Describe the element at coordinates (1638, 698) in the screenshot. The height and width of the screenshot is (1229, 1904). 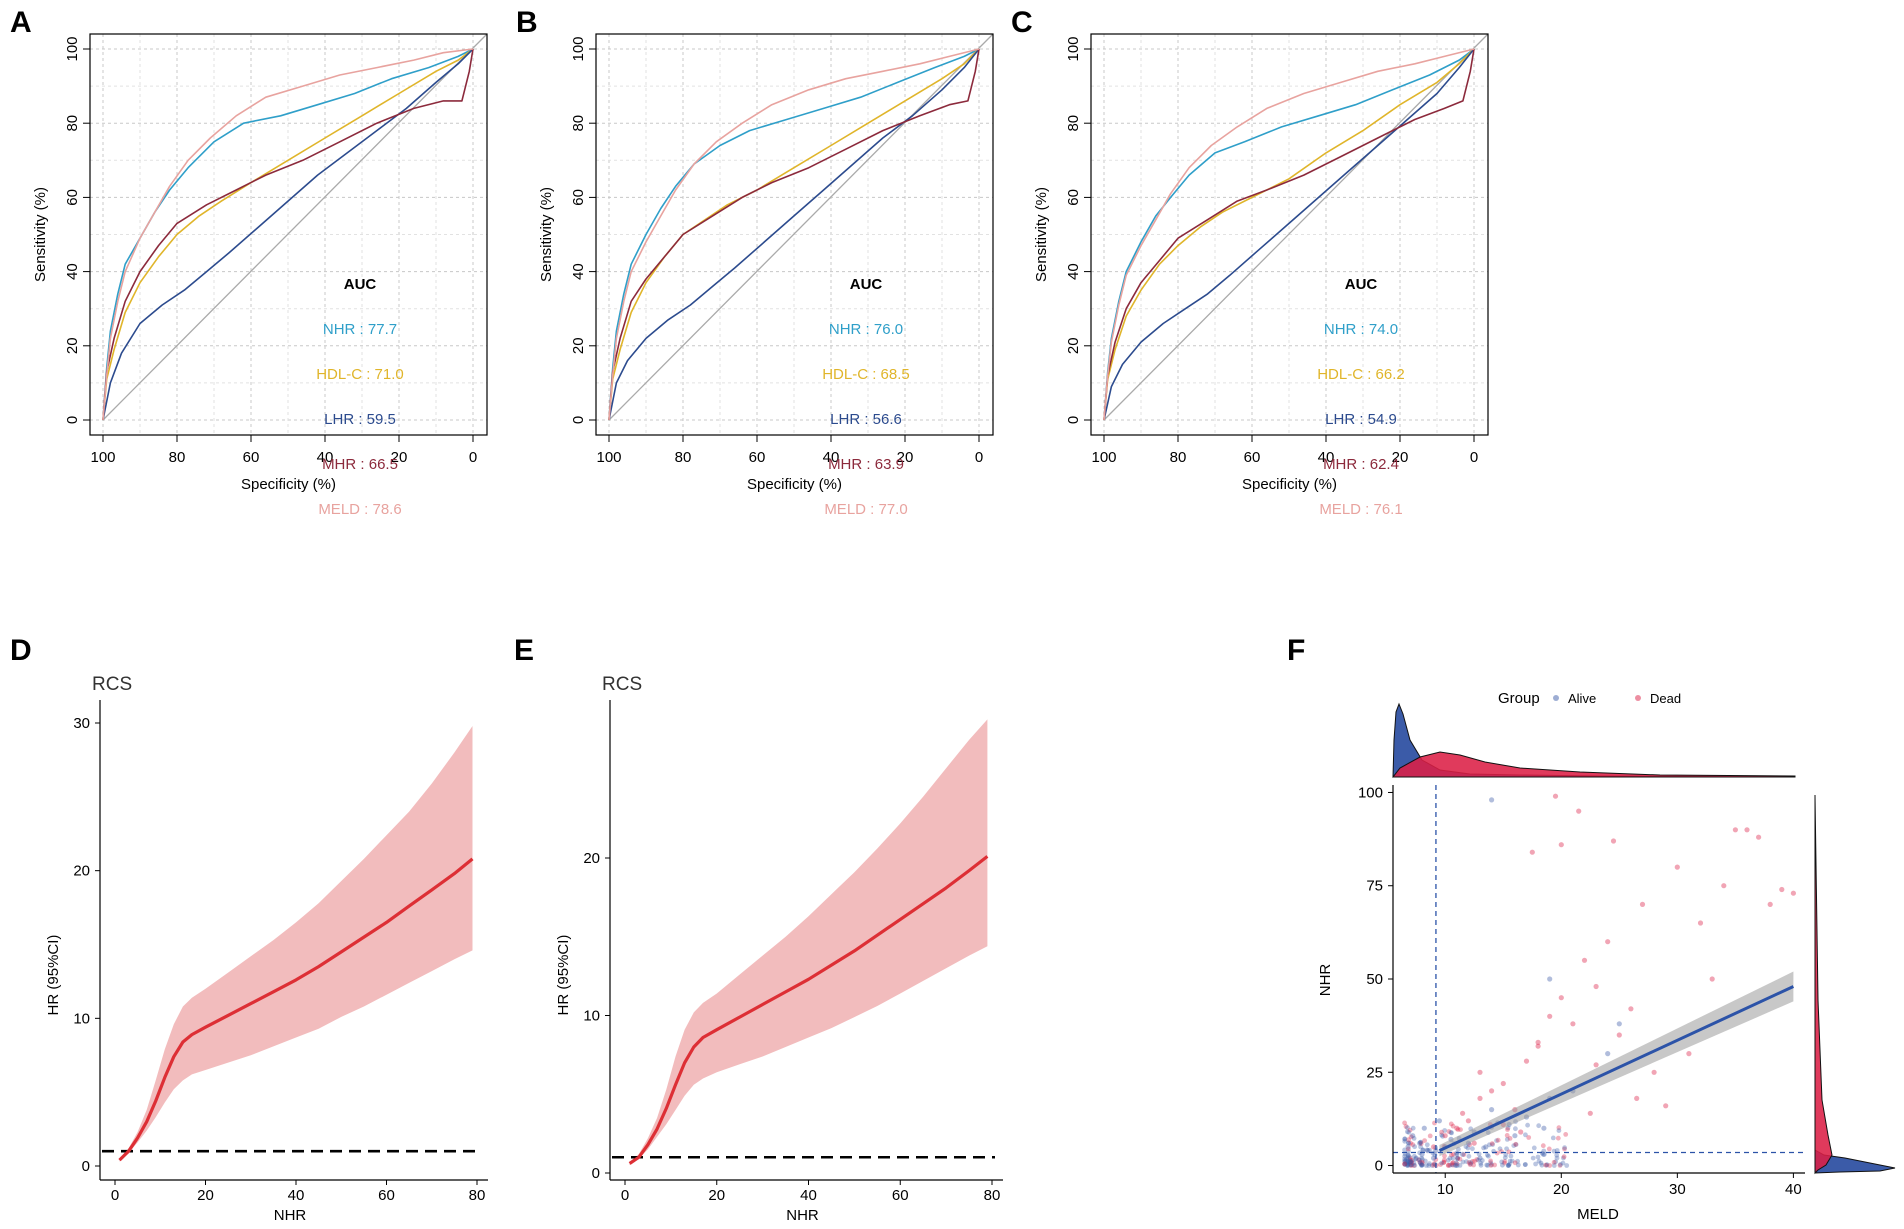
I see `legend-key-dead` at that location.